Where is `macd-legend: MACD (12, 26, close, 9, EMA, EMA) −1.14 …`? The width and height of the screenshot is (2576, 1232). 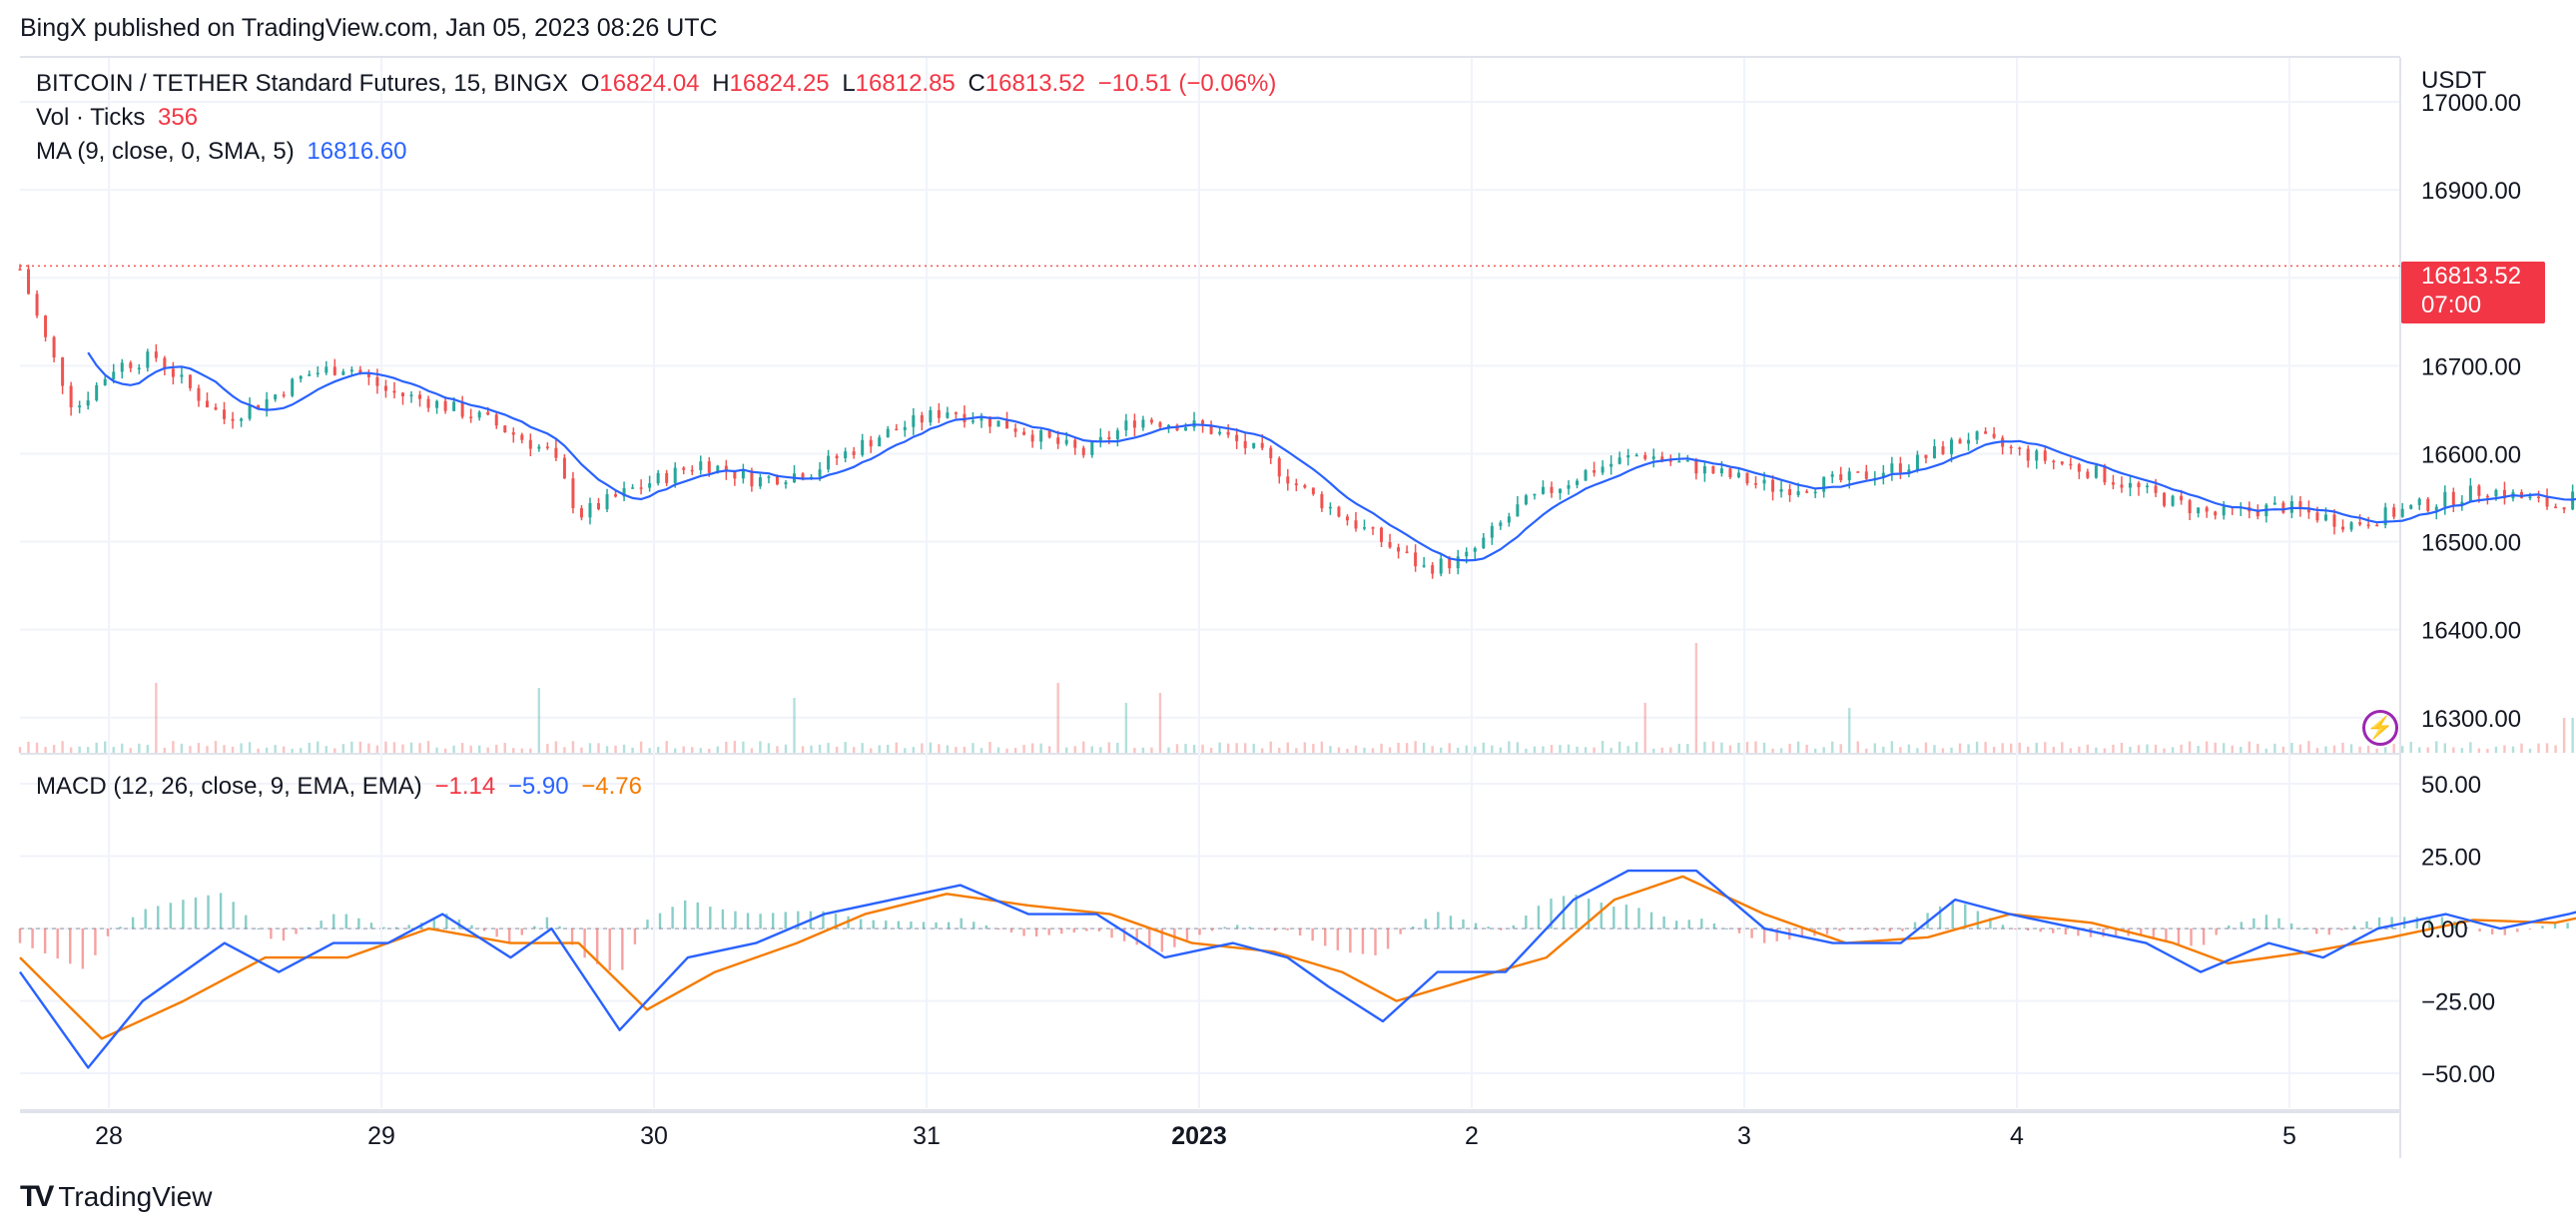
macd-legend: MACD (12, 26, close, 9, EMA, EMA) −1.14 … is located at coordinates (342, 787).